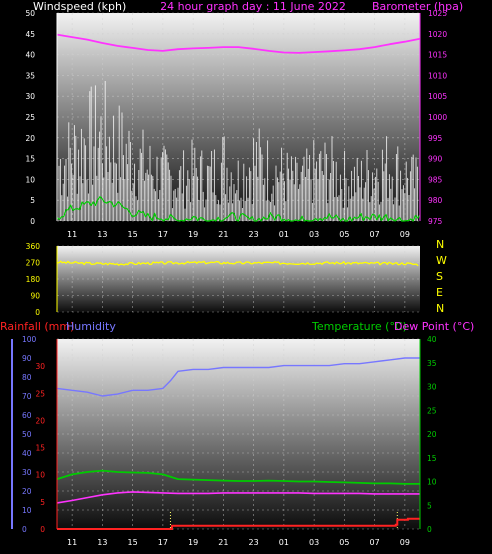 The image size is (492, 554). Describe the element at coordinates (32, 200) in the screenshot. I see `wind-y-tick-label: 5` at that location.